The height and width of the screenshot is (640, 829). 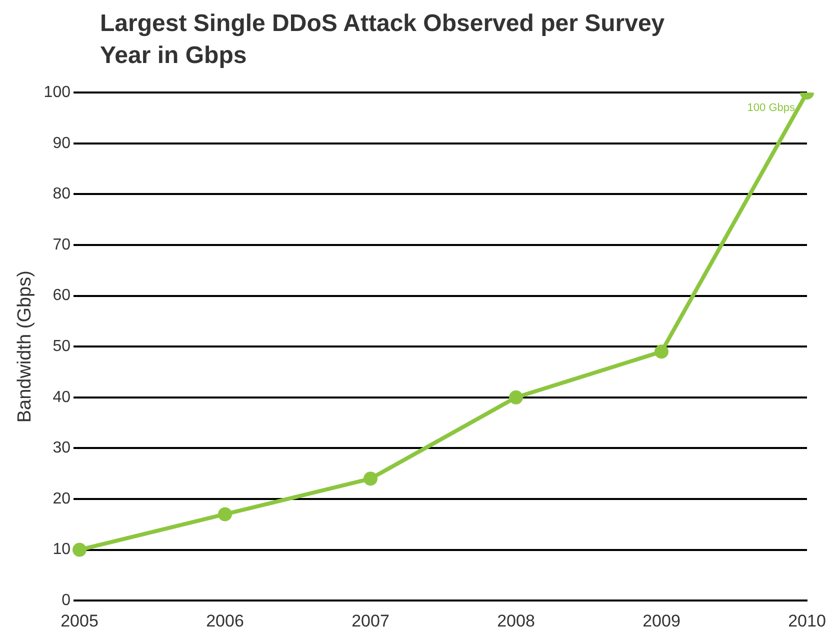 I want to click on y-tick-label: 50, so click(x=61, y=347).